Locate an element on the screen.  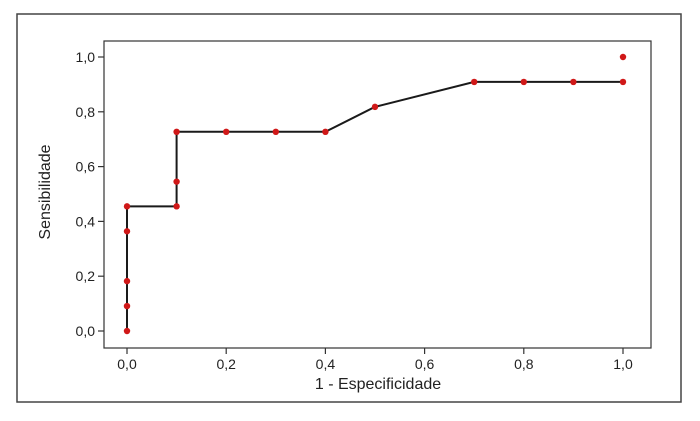
x-tick-label: 1,0 is located at coordinates (623, 364).